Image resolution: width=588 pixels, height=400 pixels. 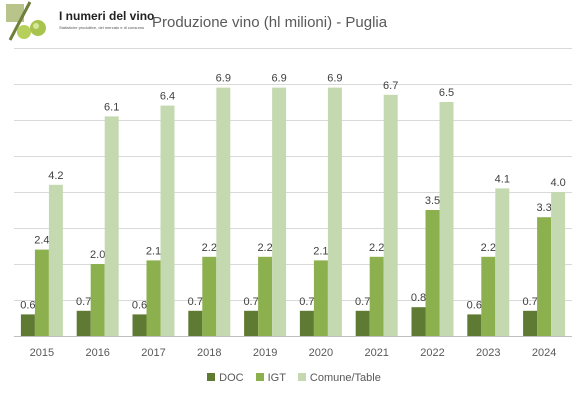 What do you see at coordinates (153, 353) in the screenshot?
I see `x-tick-label: 2017` at bounding box center [153, 353].